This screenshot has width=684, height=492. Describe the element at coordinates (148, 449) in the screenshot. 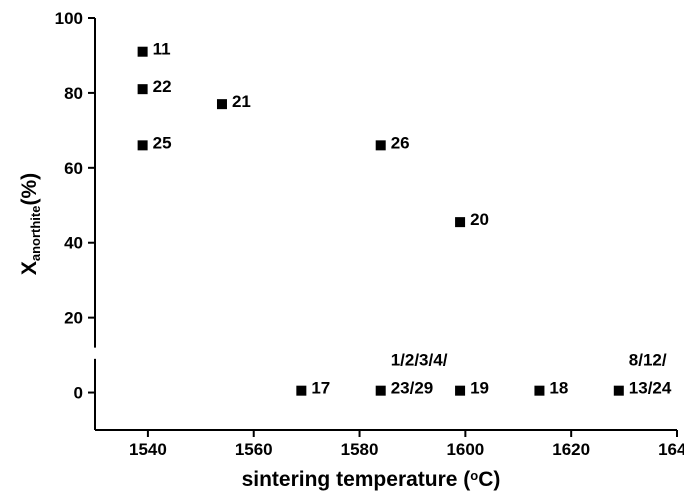

I see `x-tick-label: 1540` at that location.